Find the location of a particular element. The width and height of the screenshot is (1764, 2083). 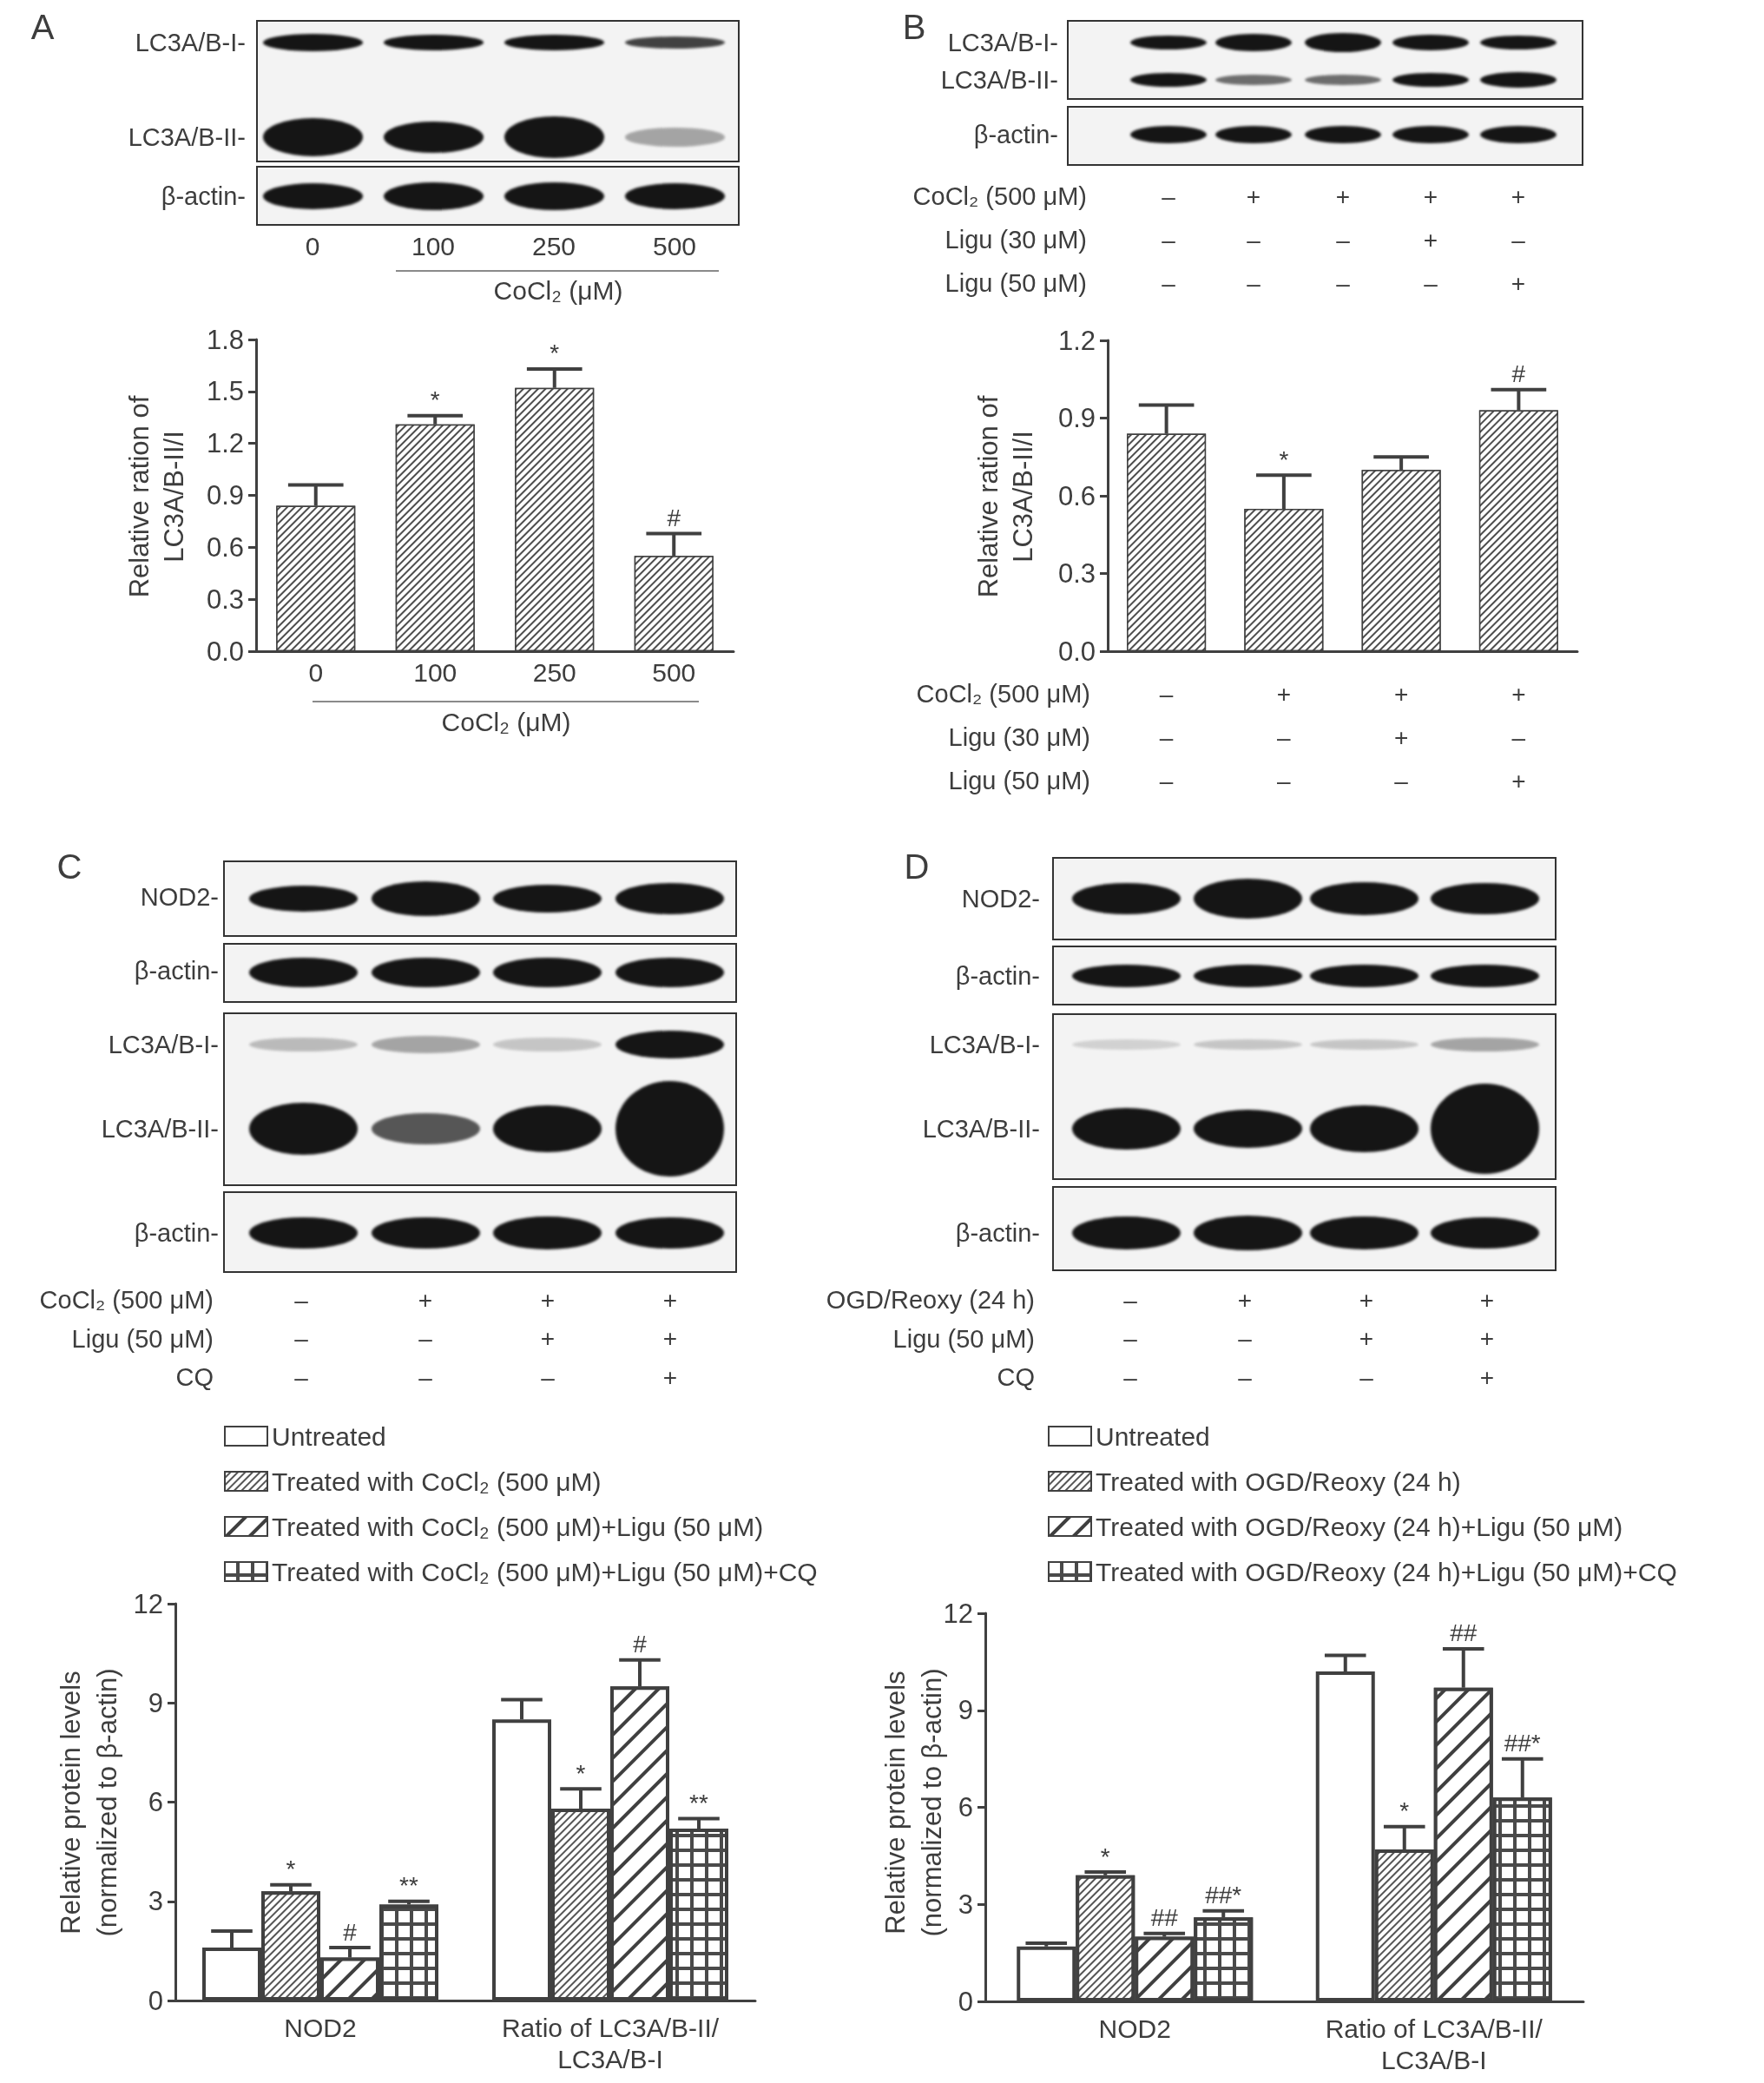

x-axis-title: CoCl₂ (500 μM) Ligu (30 μM) Ligu (50 μM) is located at coordinates (1003, 737).